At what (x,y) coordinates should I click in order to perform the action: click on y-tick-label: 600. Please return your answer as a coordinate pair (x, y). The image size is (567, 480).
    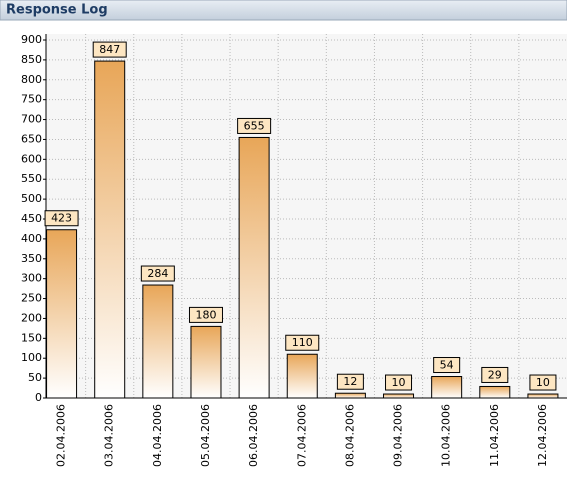
    Looking at the image, I should click on (31, 158).